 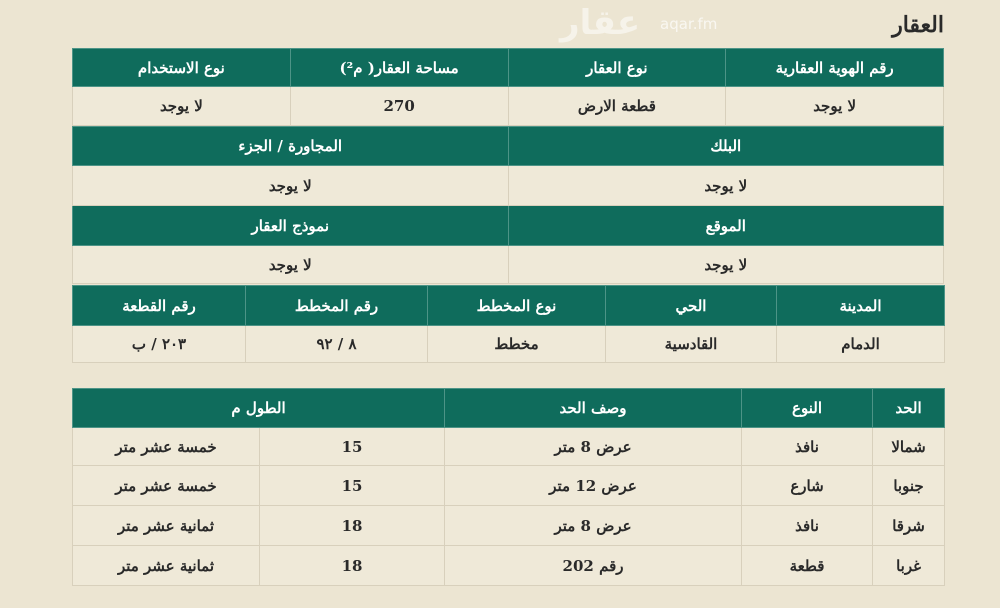 I want to click on section-title: العقار, so click(x=918, y=25).